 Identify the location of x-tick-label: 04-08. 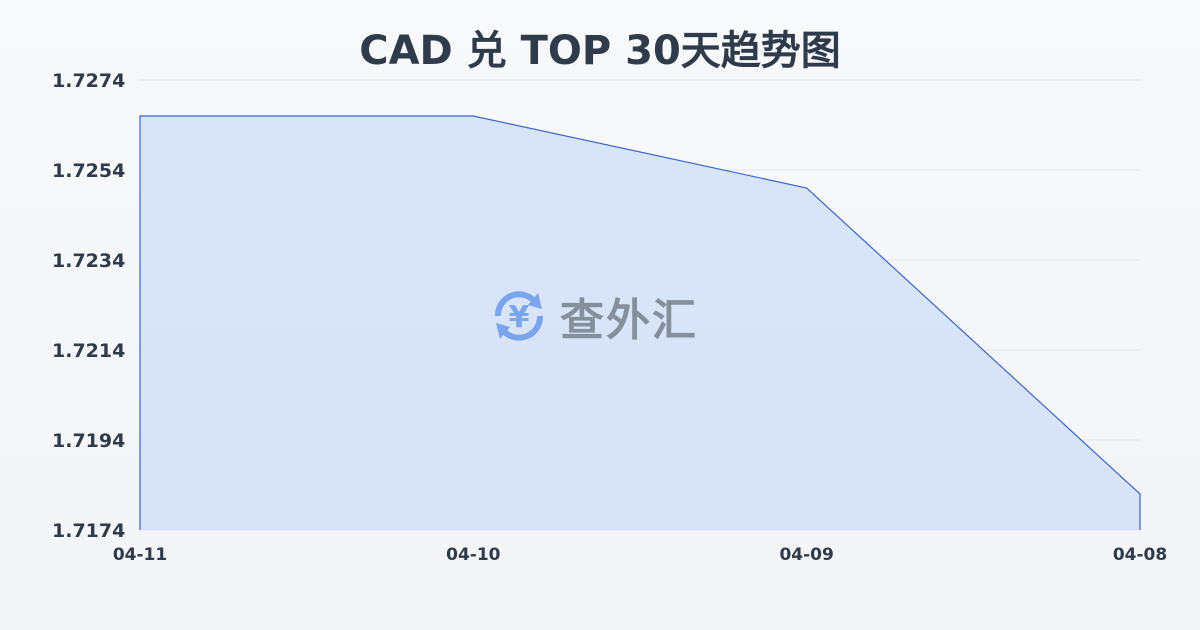
(1140, 555).